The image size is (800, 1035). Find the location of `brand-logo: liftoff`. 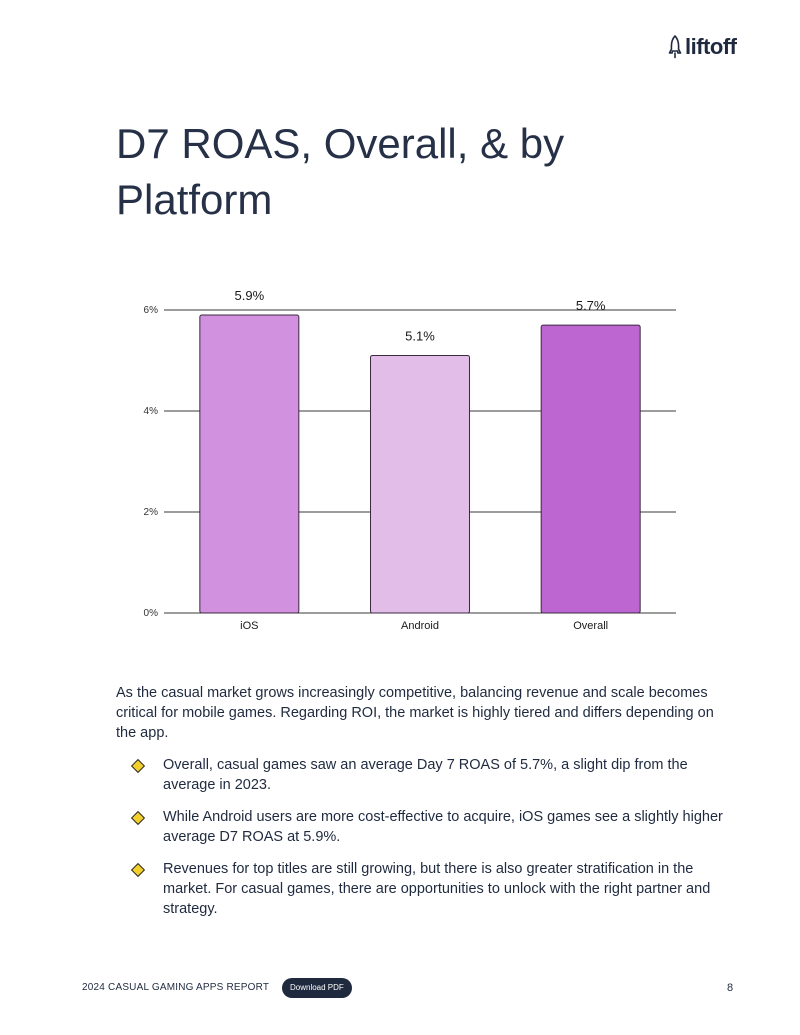

brand-logo: liftoff is located at coordinates (702, 47).